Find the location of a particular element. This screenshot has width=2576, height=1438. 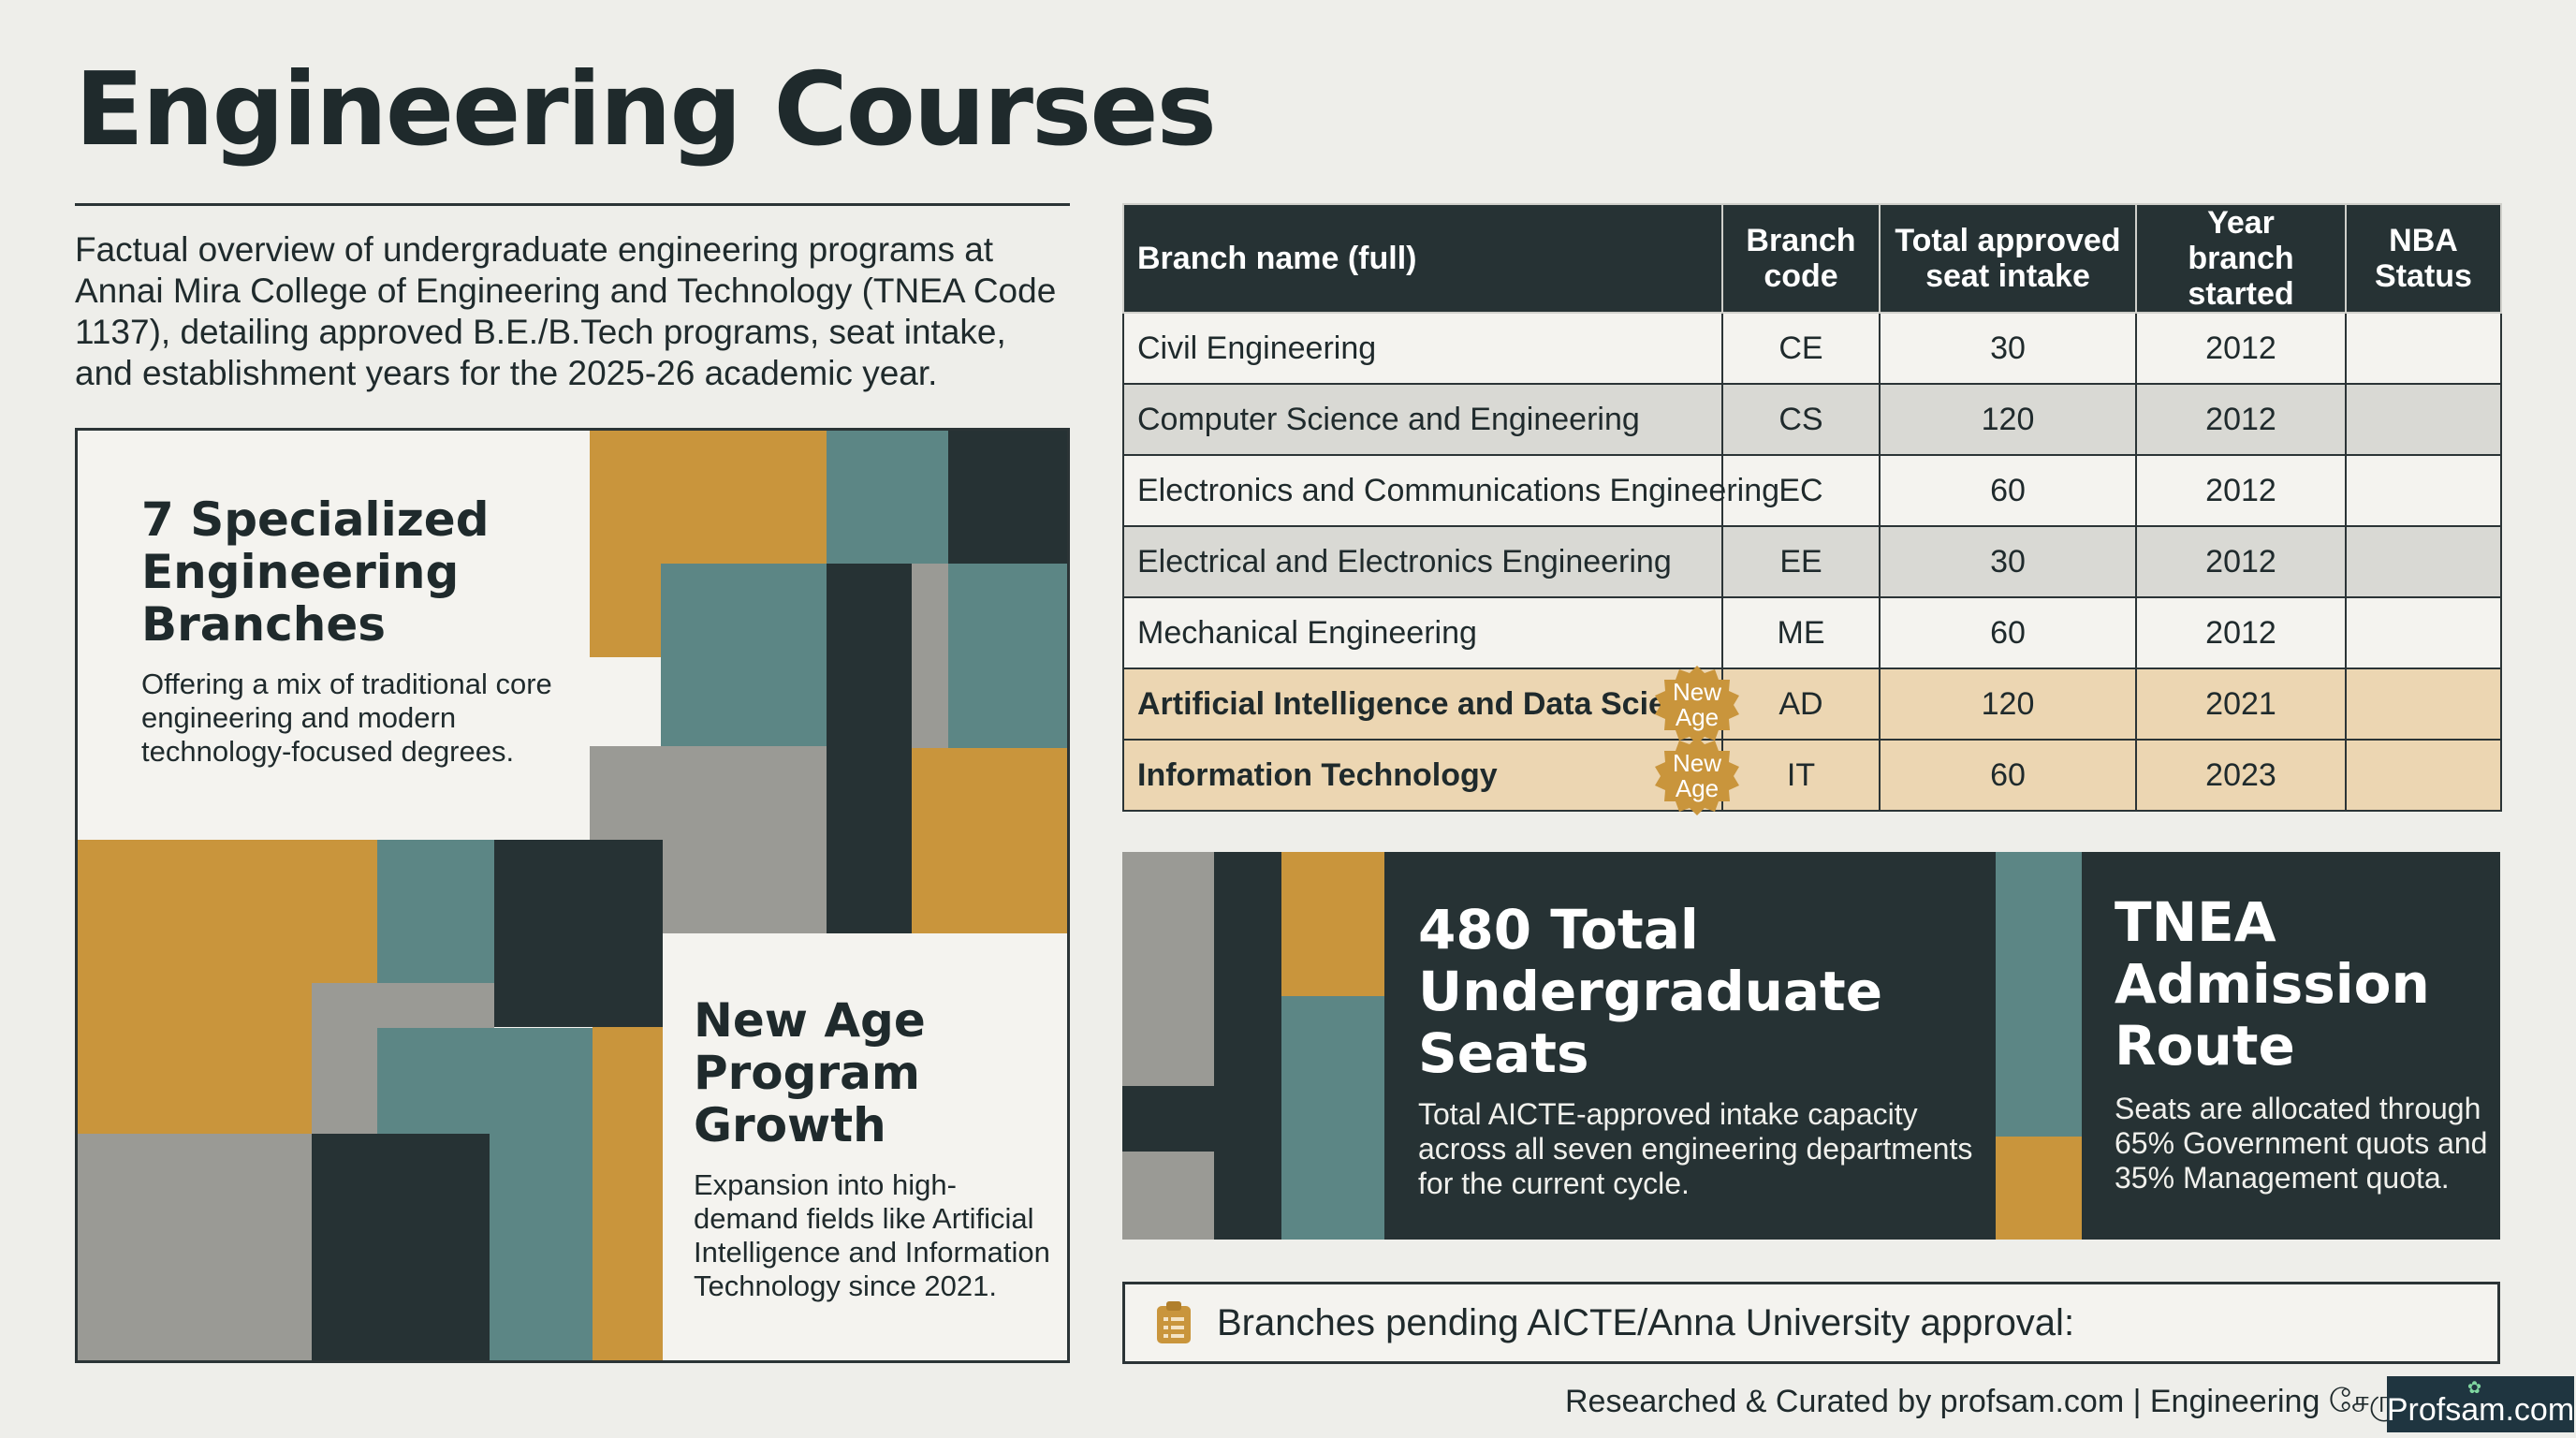

branch-code-cell: CS is located at coordinates (1801, 419).